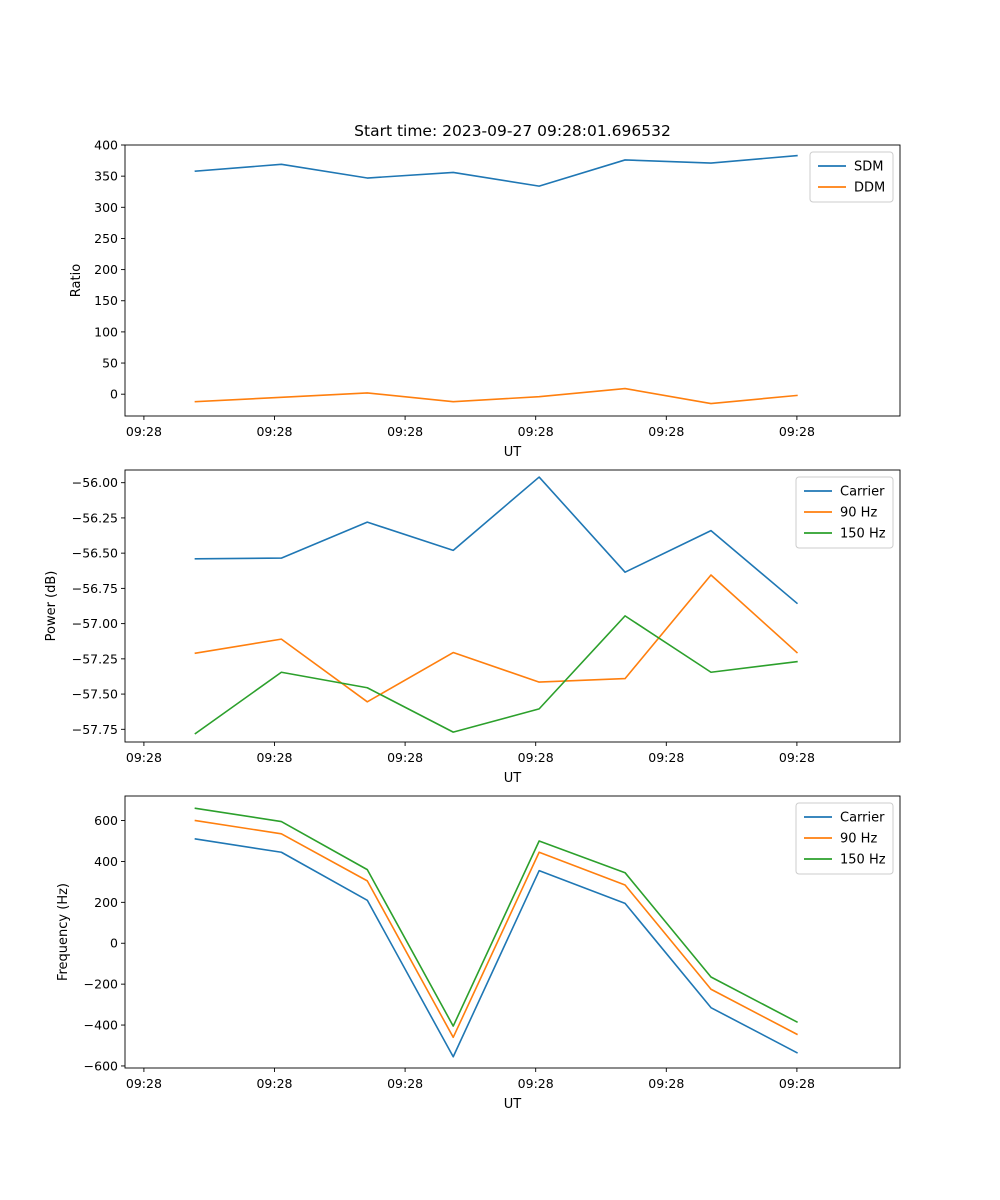 The width and height of the screenshot is (1000, 1200). Describe the element at coordinates (95, 729) in the screenshot. I see `panel-2-y-tick-label: −57.75` at that location.